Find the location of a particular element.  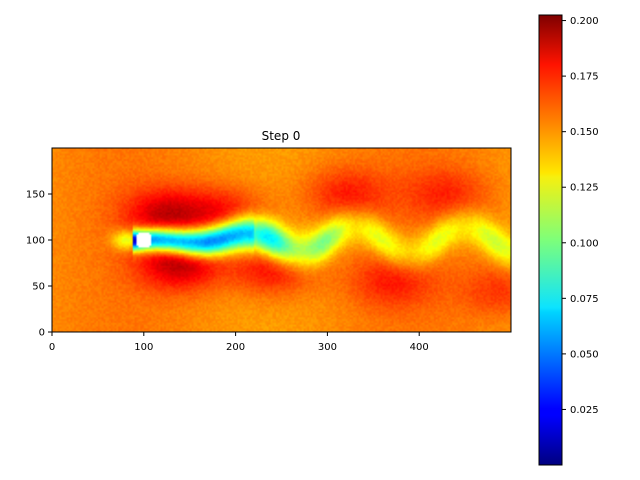

colorbar-tick-label: 0.050 is located at coordinates (584, 354).